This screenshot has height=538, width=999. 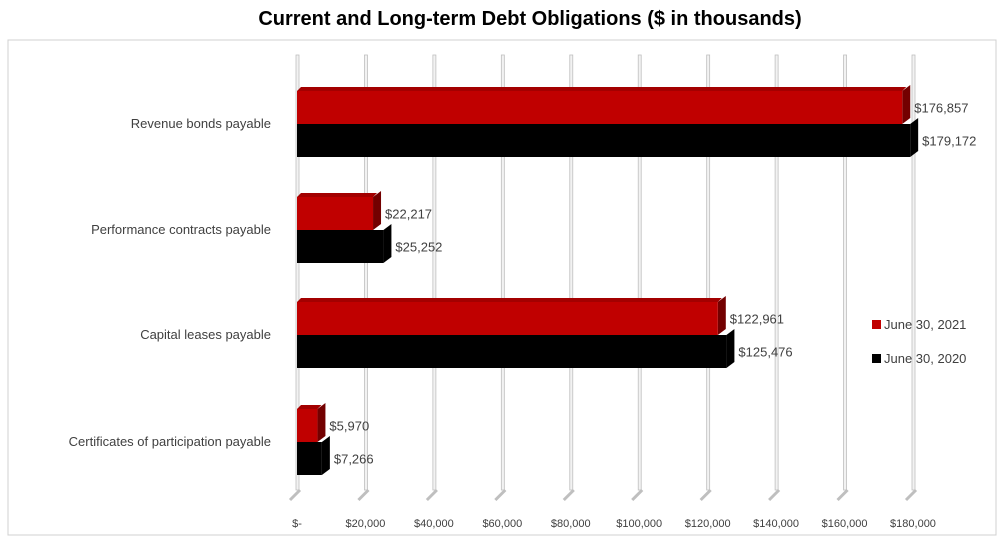 I want to click on data-label: $179,172, so click(x=949, y=141).